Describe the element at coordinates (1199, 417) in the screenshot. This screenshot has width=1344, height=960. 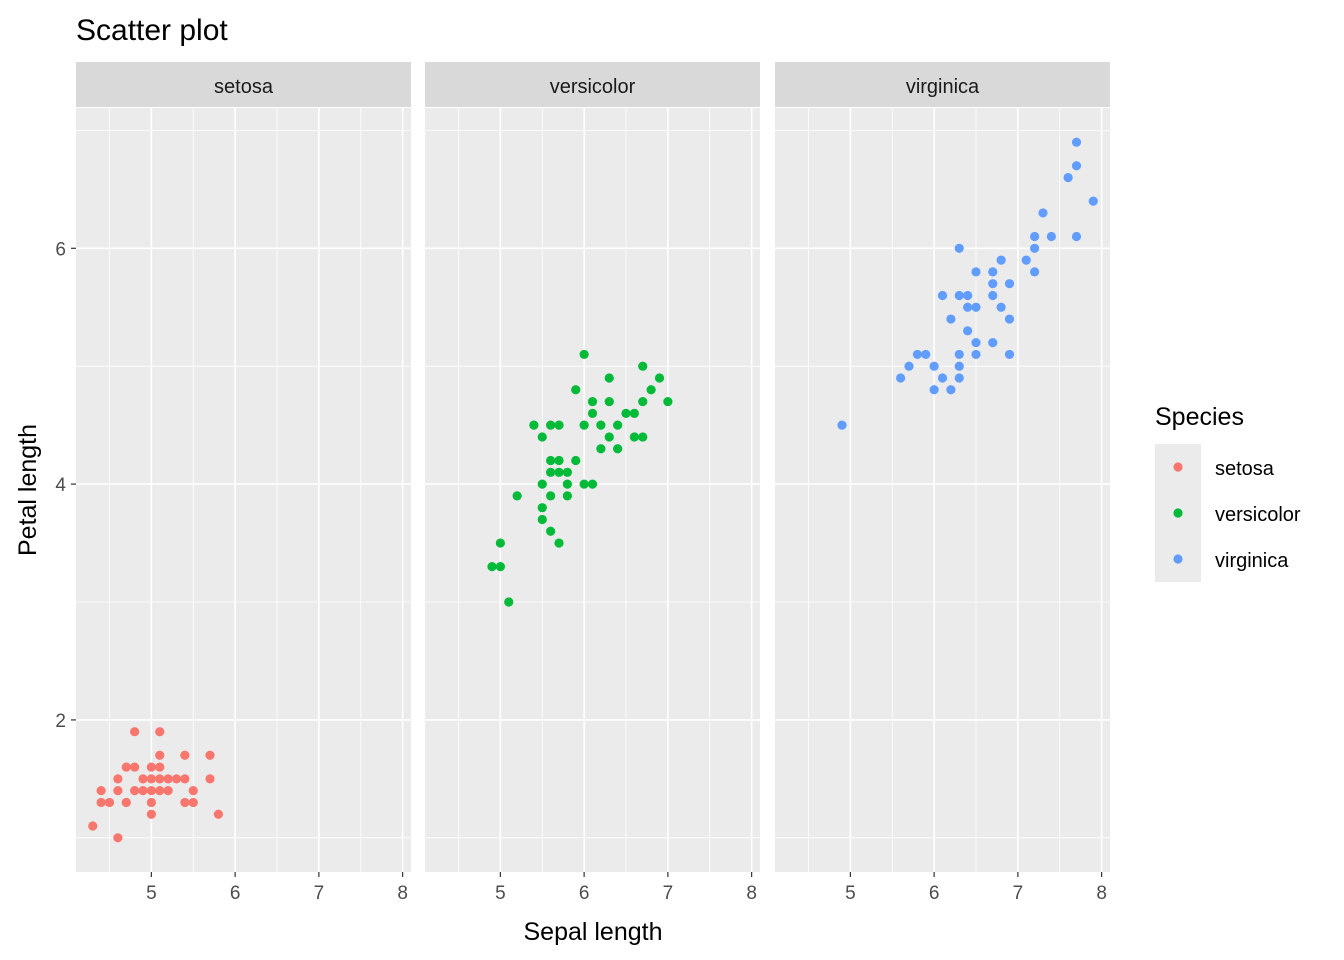
I see `legend-title: Species` at that location.